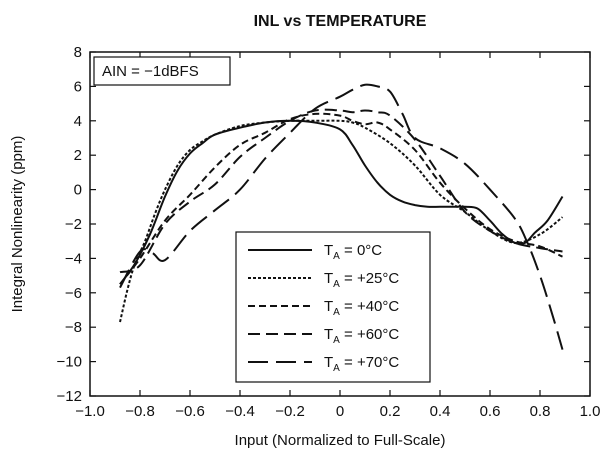 Image resolution: width=601 pixels, height=453 pixels. What do you see at coordinates (361, 280) in the screenshot?
I see `legend-label-1: TA = +25°C` at bounding box center [361, 280].